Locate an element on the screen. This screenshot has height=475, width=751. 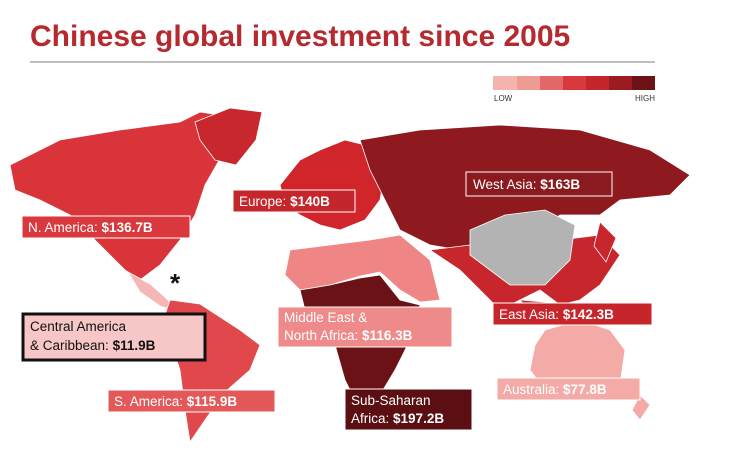
region-name: Middle East & is located at coordinates (325, 317).